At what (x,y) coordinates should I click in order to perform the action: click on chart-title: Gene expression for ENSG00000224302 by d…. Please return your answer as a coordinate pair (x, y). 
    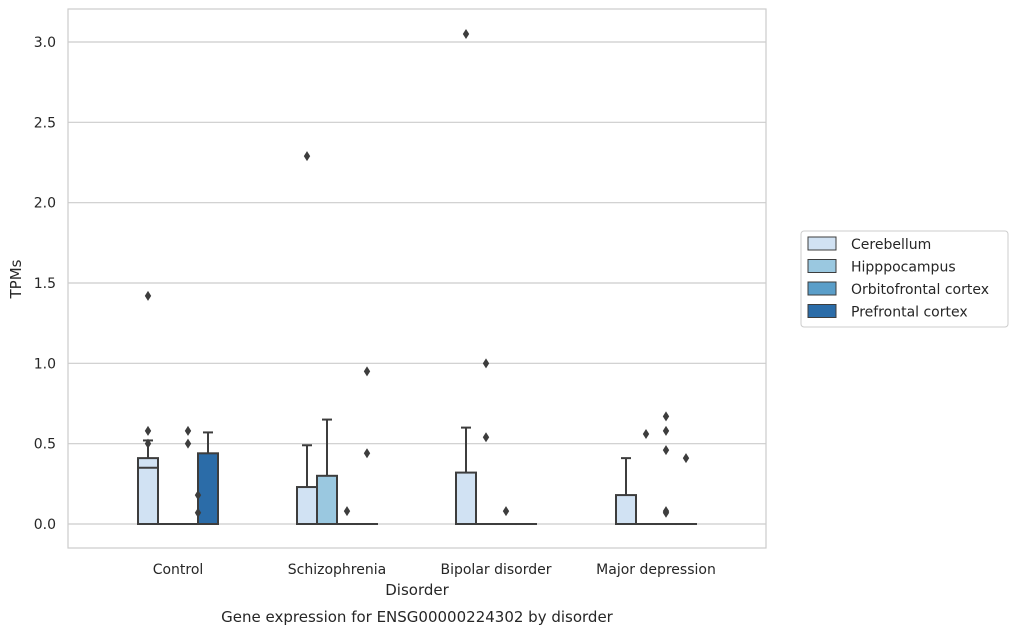
    Looking at the image, I should click on (417, 617).